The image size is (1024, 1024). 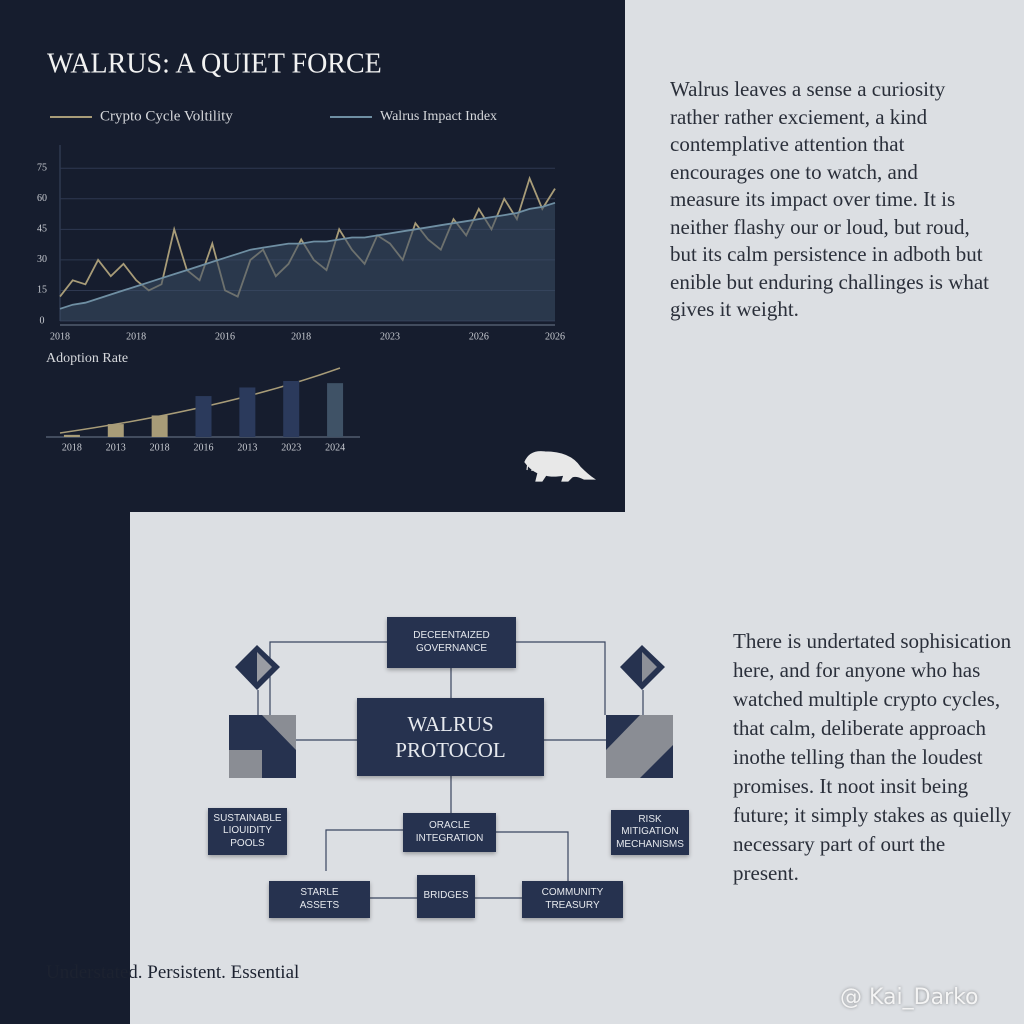 I want to click on title: WALRUS: A QUIET FORCE, so click(x=214, y=63).